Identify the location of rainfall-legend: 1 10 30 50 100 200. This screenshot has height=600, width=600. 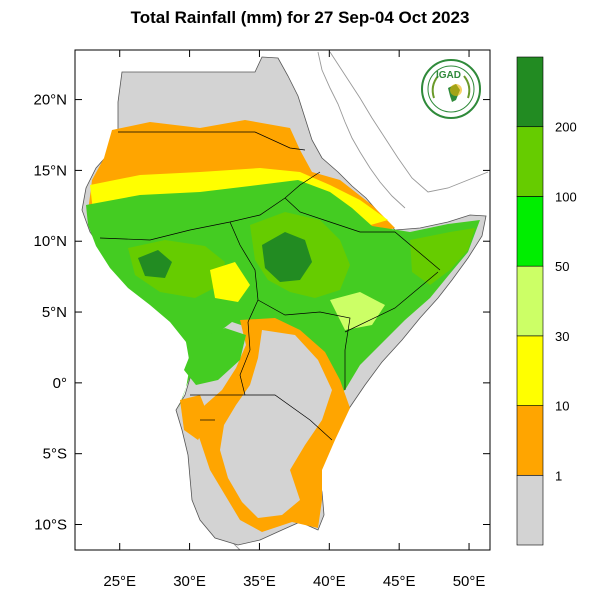
(546, 301).